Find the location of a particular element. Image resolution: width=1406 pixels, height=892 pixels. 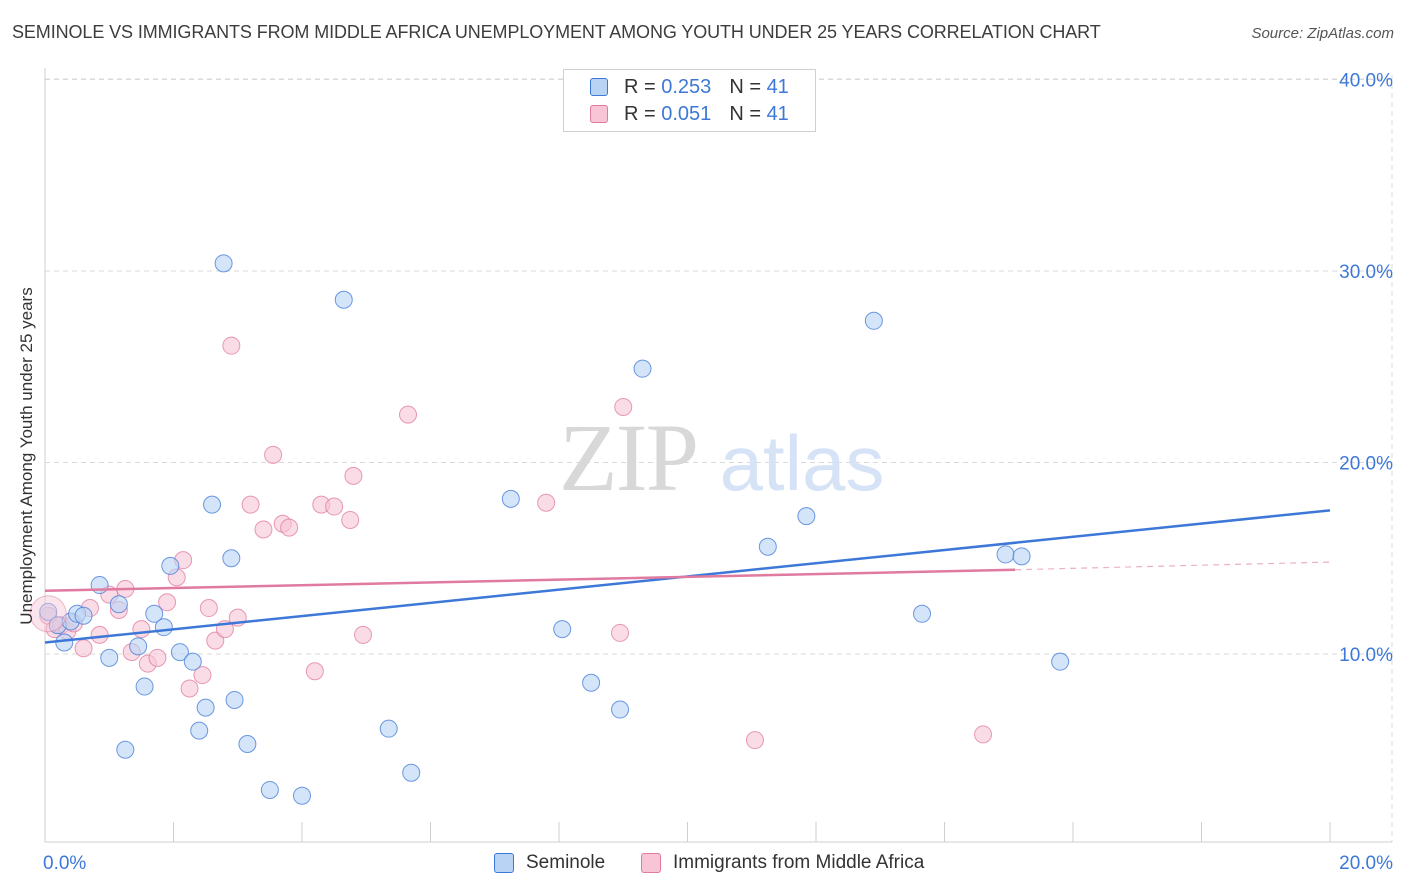

point-cluster is located at coordinates (48, 614).